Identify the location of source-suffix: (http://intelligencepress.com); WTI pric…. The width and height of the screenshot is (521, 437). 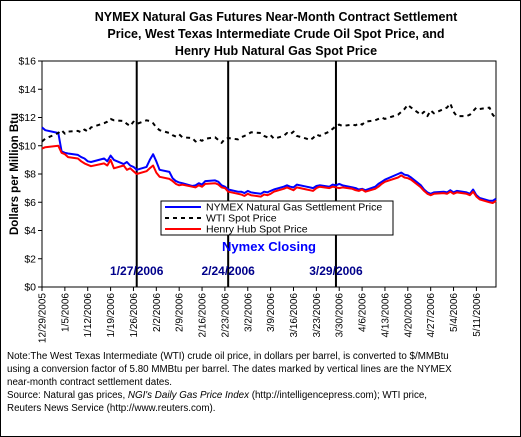
(338, 395).